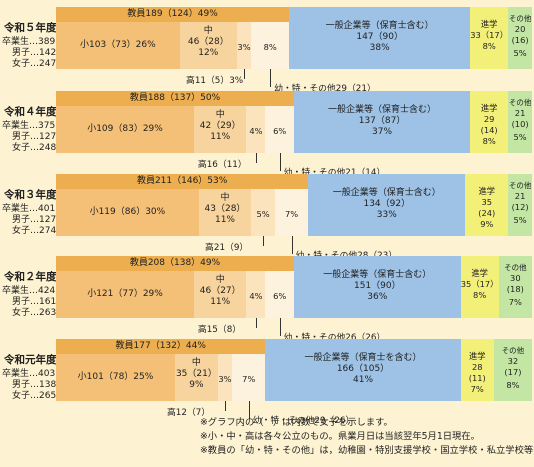 Image resolution: width=534 pixels, height=467 pixels. I want to click on pct-junior-high: 9%, so click(196, 385).